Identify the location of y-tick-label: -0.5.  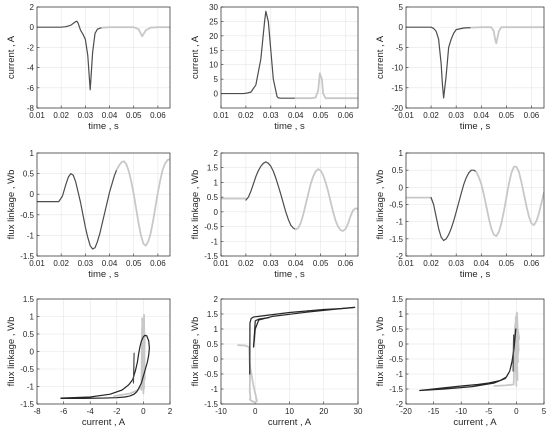
(27, 215).